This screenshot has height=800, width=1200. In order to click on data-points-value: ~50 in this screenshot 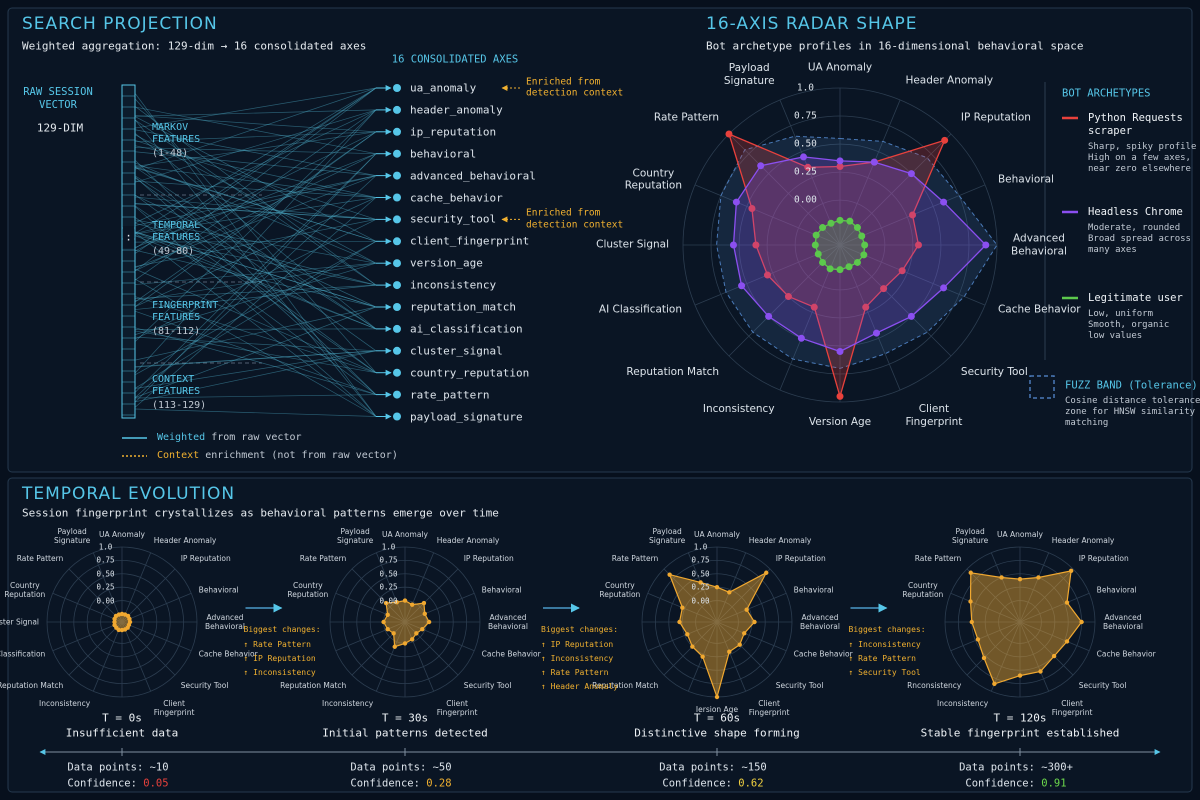, I will do `click(442, 767)`.